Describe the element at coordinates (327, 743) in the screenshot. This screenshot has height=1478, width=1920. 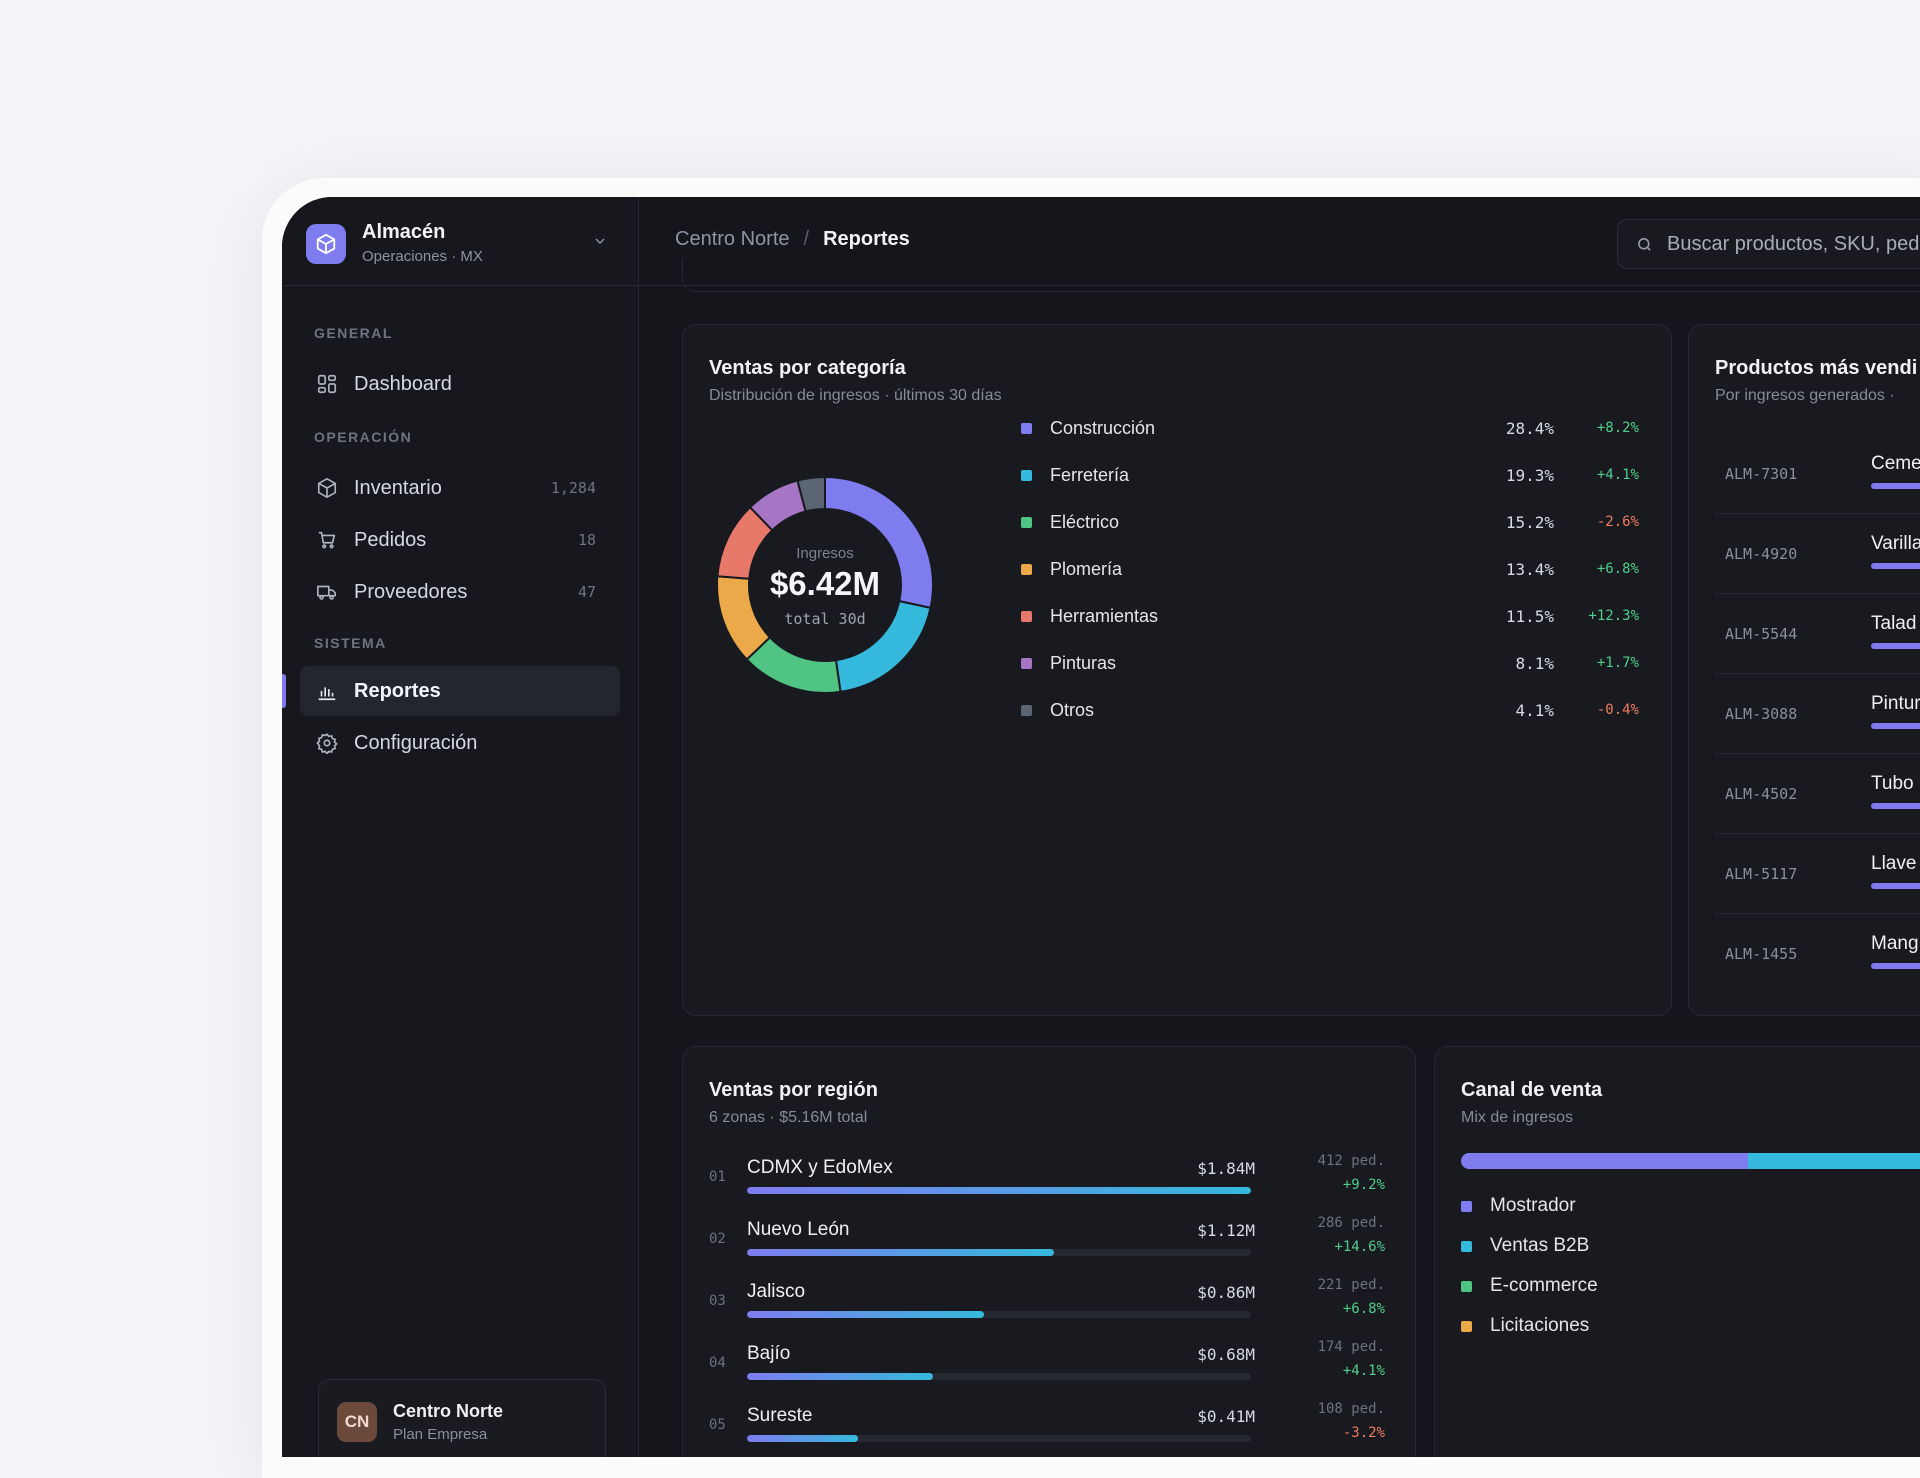
I see `gear-icon` at that location.